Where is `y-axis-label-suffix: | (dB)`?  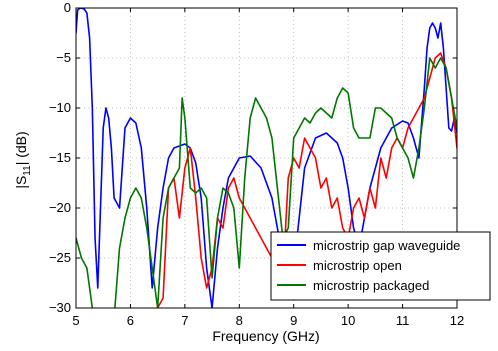 y-axis-label-suffix: | (dB) is located at coordinates (21, 148).